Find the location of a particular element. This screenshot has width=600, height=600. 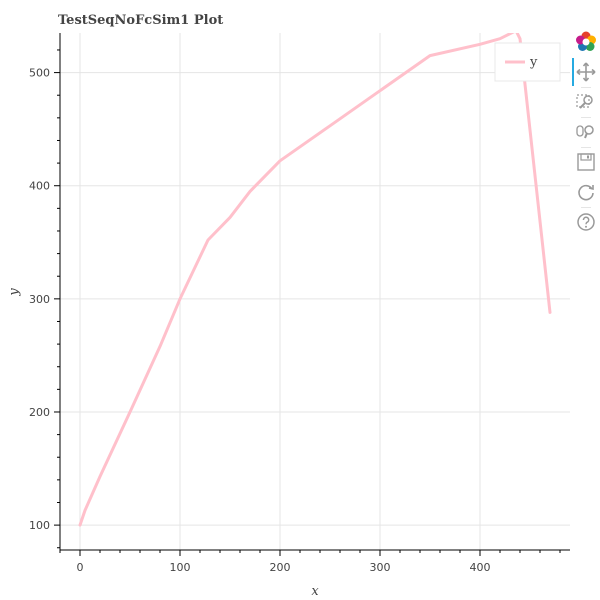

pan-tool is located at coordinates (585, 72).